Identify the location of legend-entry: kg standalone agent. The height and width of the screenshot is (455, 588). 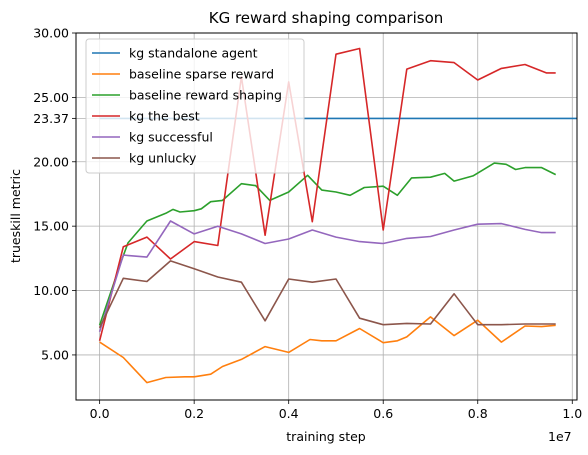
(193, 53).